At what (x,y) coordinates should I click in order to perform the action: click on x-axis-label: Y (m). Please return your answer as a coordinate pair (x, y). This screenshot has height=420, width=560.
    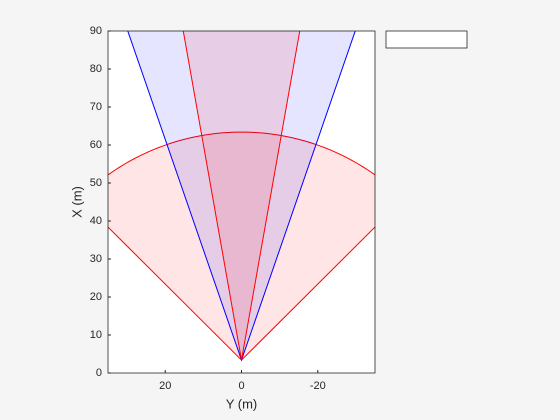
    Looking at the image, I should click on (242, 403).